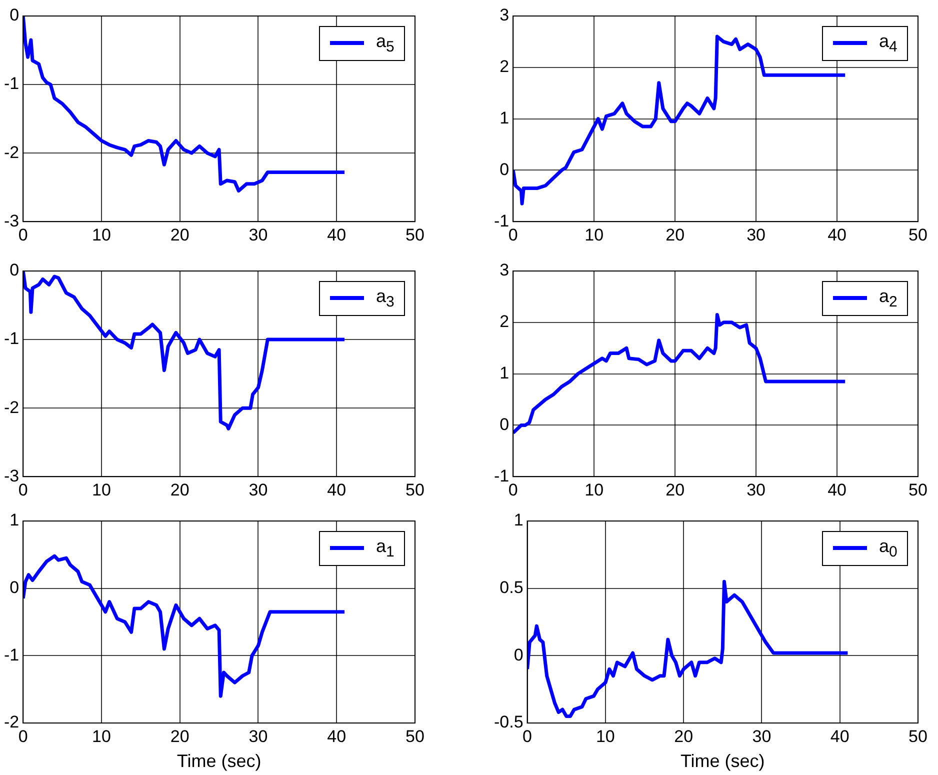 This screenshot has height=775, width=938. I want to click on y-tick-label: 0.5, so click(512, 588).